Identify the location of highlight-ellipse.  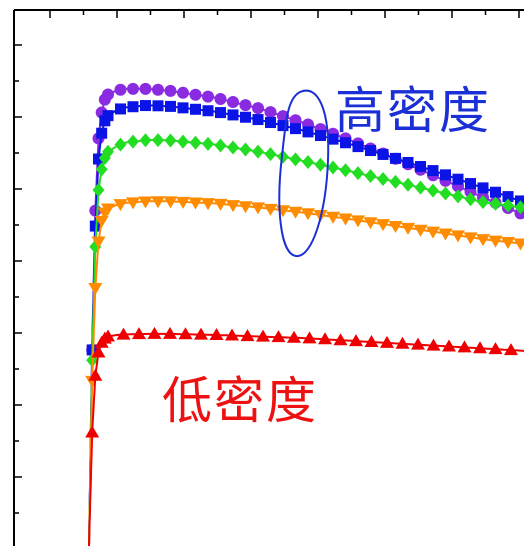
(304, 173).